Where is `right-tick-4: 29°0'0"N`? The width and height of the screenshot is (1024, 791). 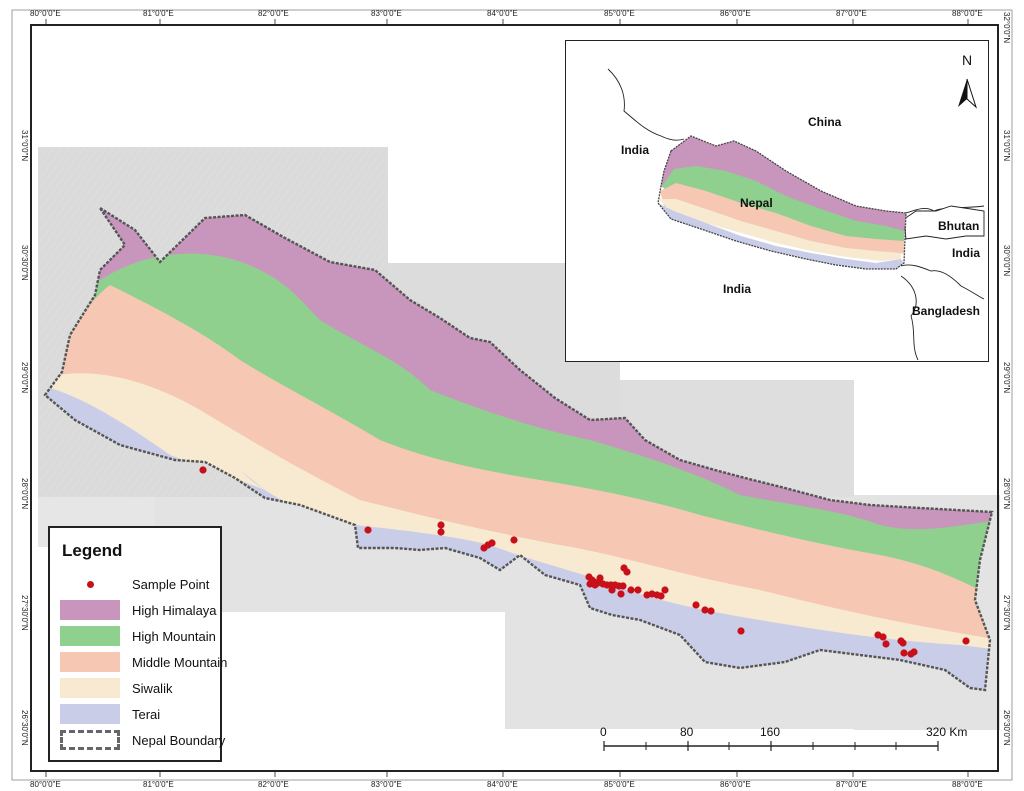
right-tick-4: 29°0'0"N is located at coordinates (1006, 377).